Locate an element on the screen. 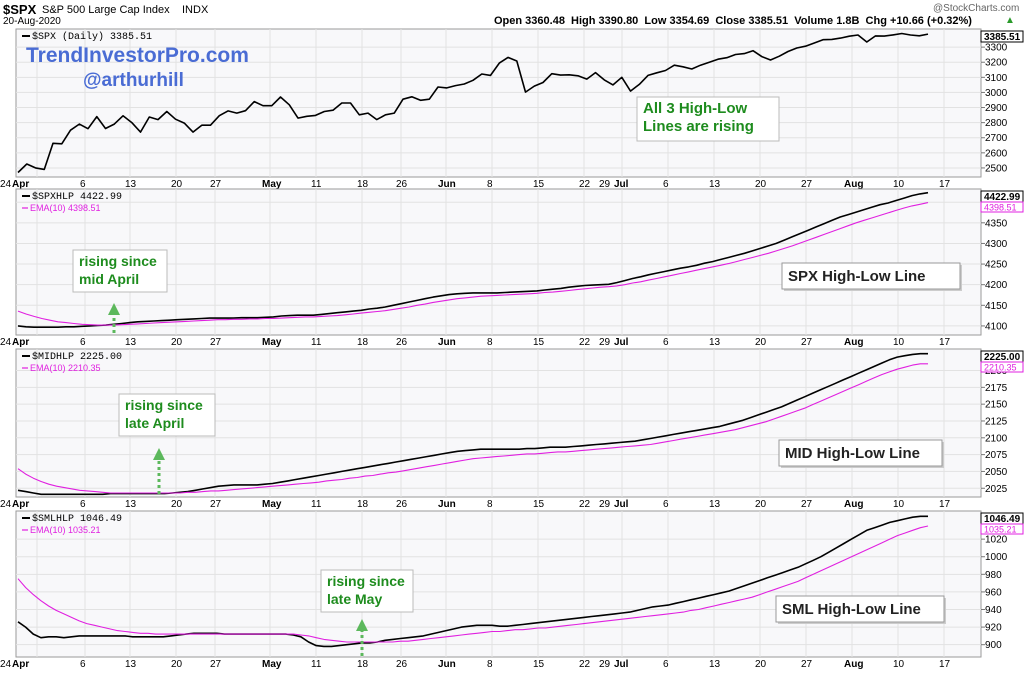 The width and height of the screenshot is (1025, 675). y-tick-label: 2025 is located at coordinates (996, 489).